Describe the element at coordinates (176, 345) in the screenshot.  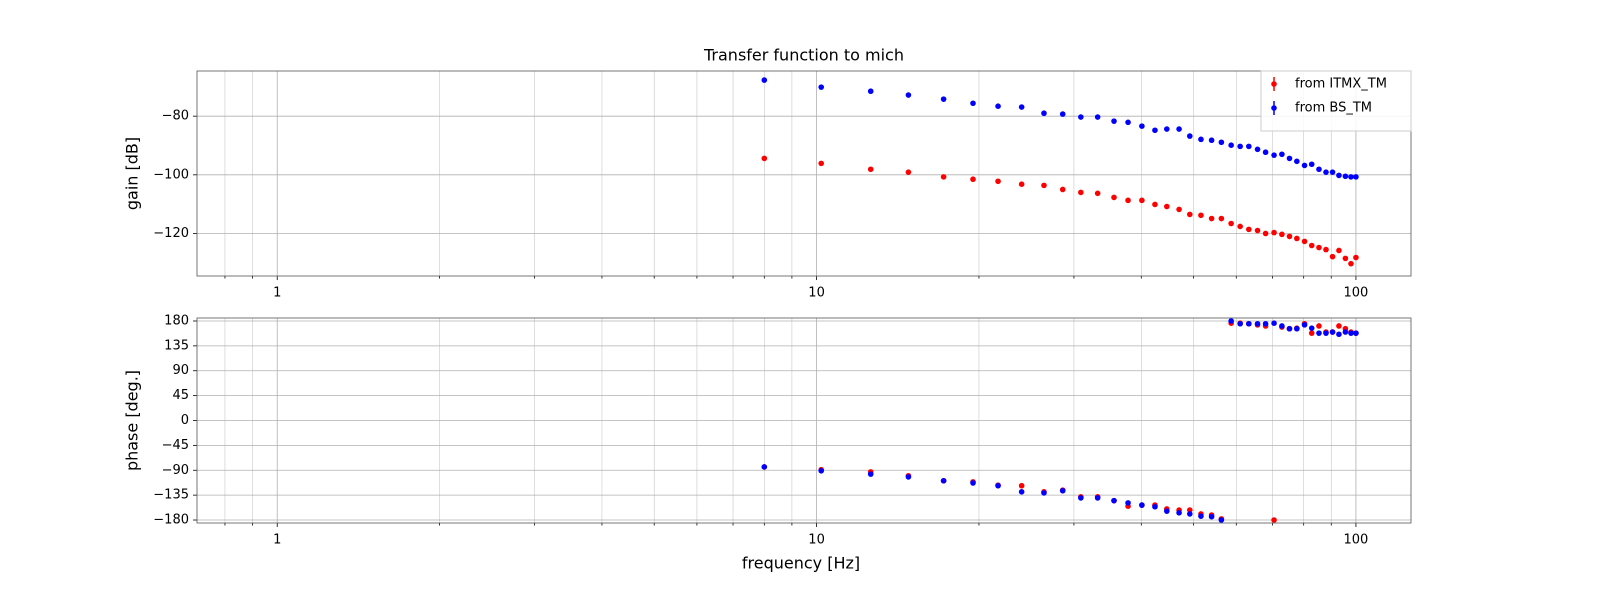
I see `y-tick-label: 135` at that location.